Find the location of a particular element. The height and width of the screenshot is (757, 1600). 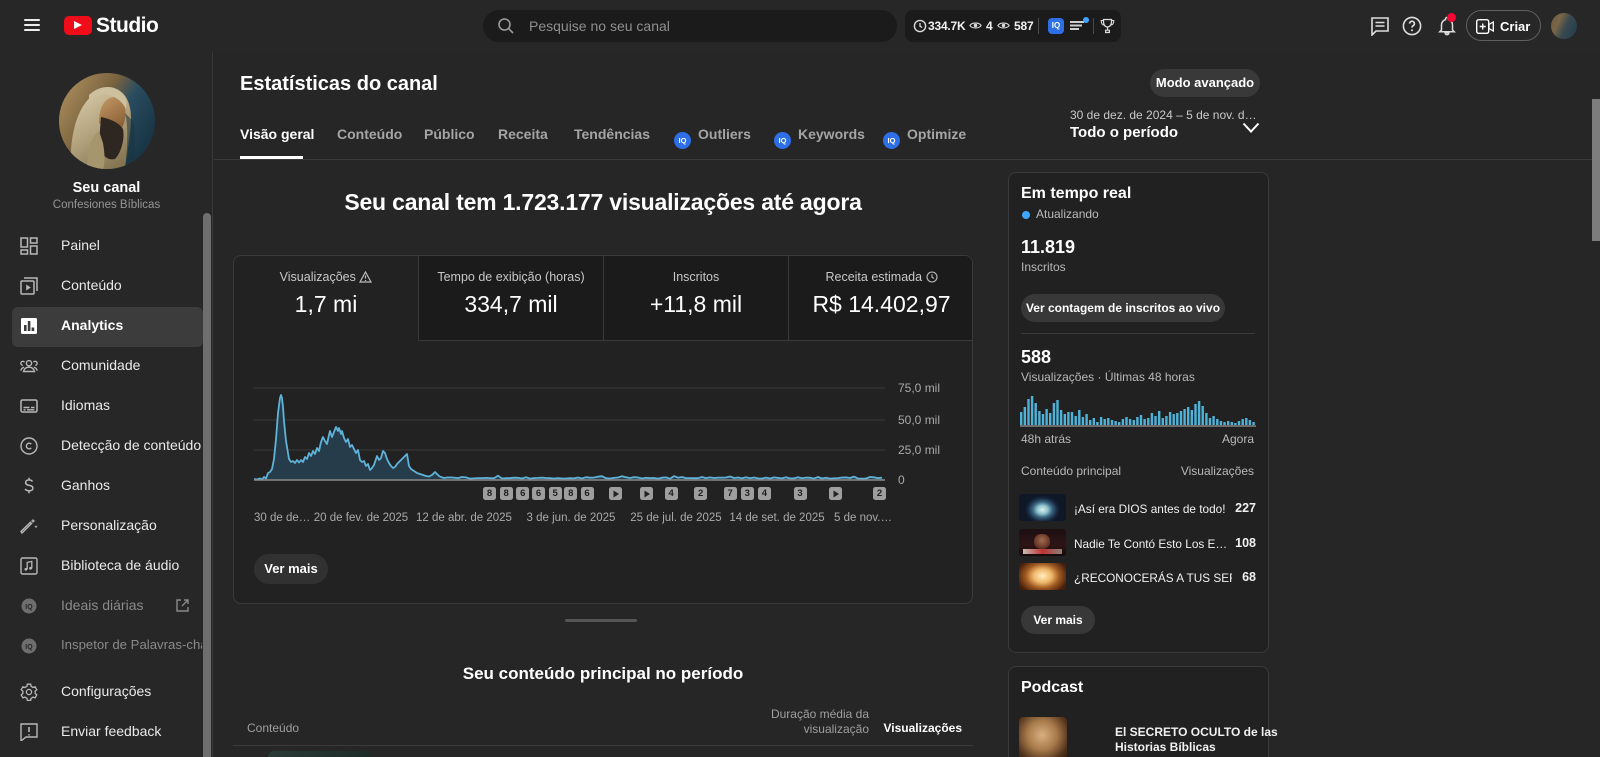

svg-text: 50,0 mil is located at coordinates (919, 420).